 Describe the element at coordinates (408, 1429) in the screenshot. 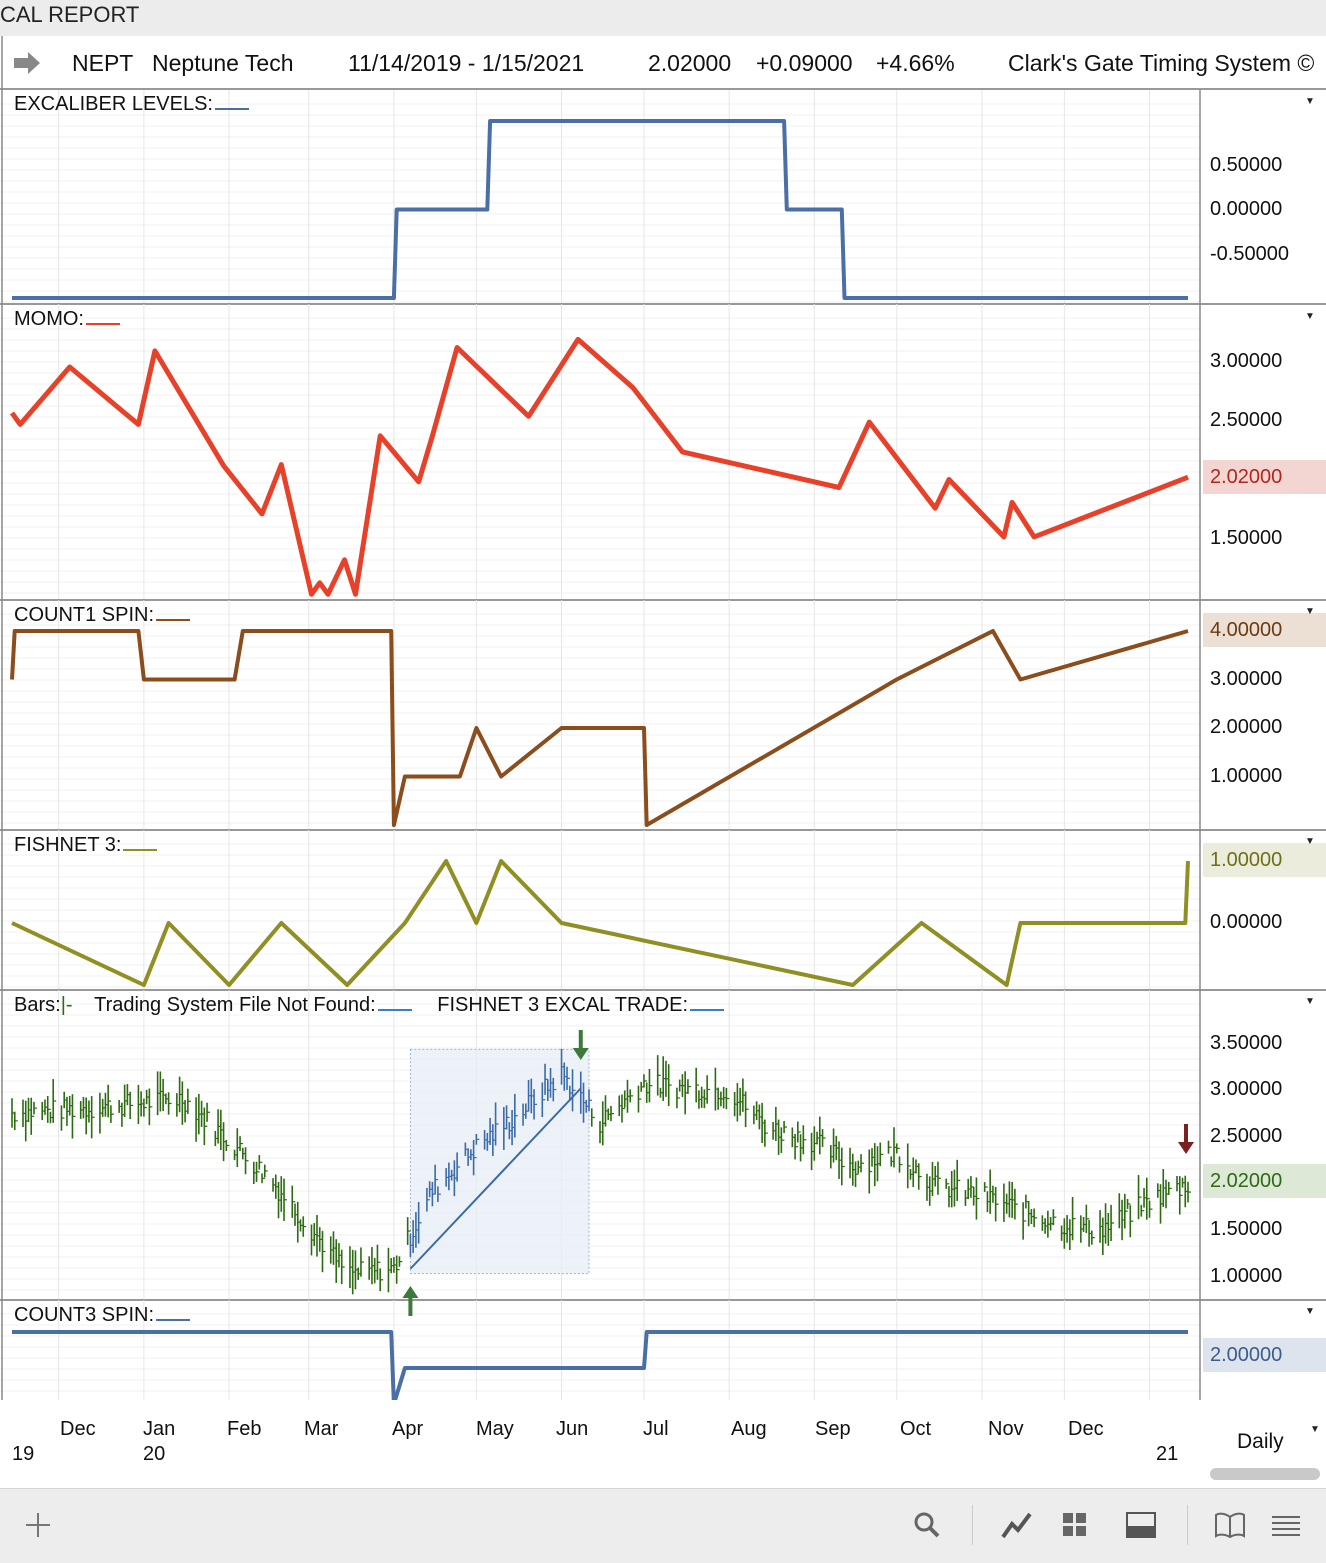

I see `month-label: Apr` at that location.